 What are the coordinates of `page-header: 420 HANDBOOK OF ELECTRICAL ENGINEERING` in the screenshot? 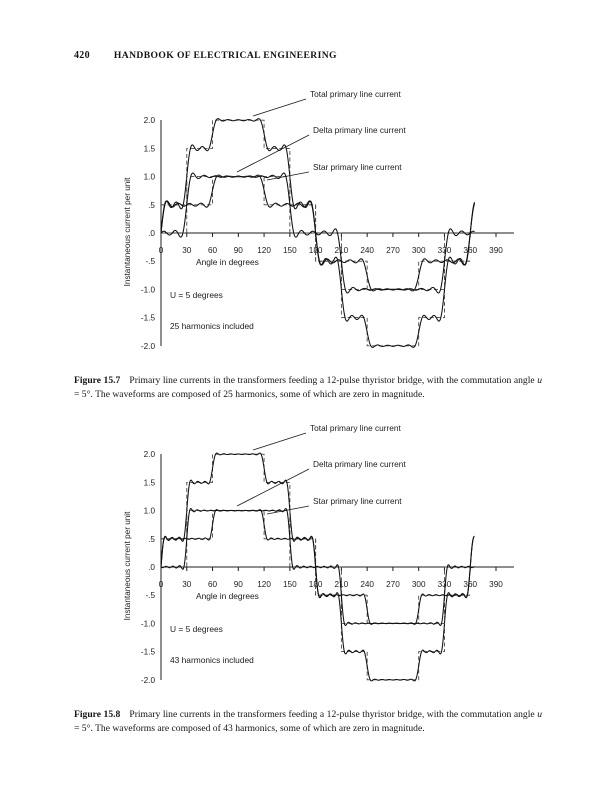 It's located at (205, 55).